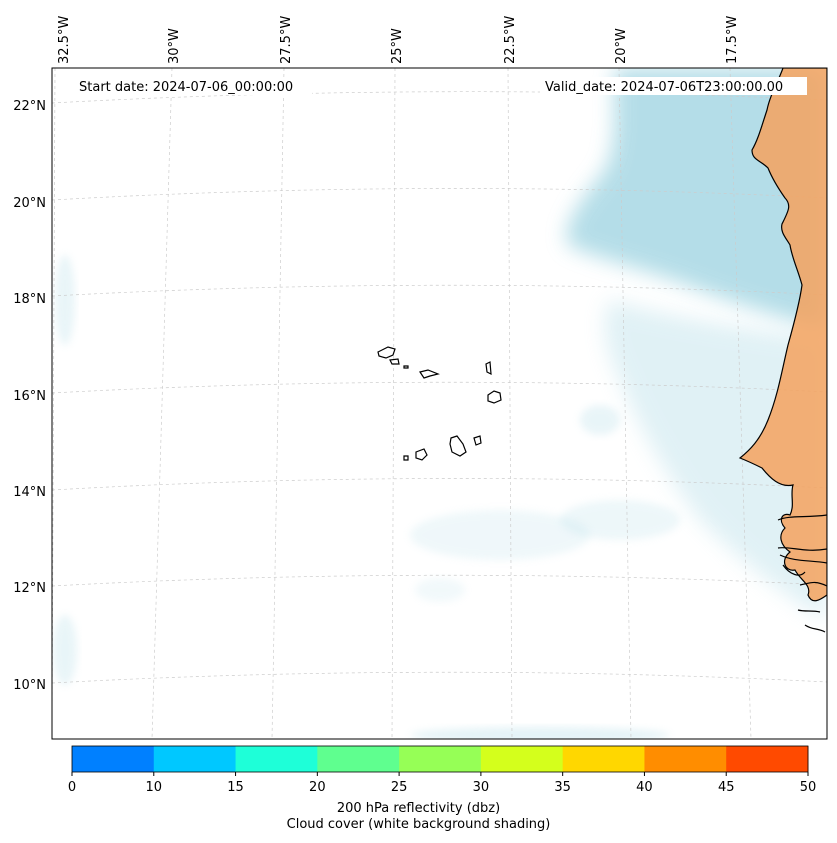 This screenshot has width=837, height=843. Describe the element at coordinates (29, 106) in the screenshot. I see `lat-label-22n: 22°N` at that location.